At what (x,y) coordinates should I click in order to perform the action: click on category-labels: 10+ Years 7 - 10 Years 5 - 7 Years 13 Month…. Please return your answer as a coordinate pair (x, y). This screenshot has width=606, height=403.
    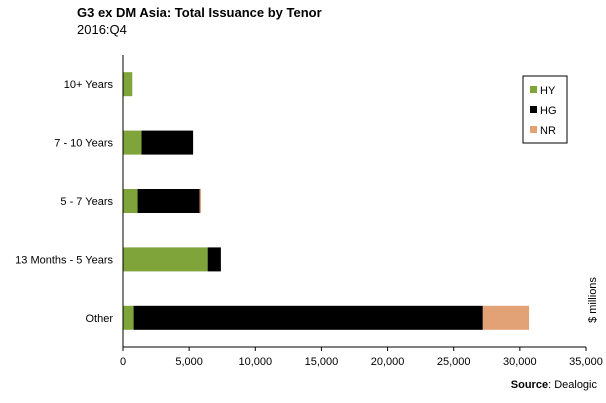
    Looking at the image, I should click on (64, 202).